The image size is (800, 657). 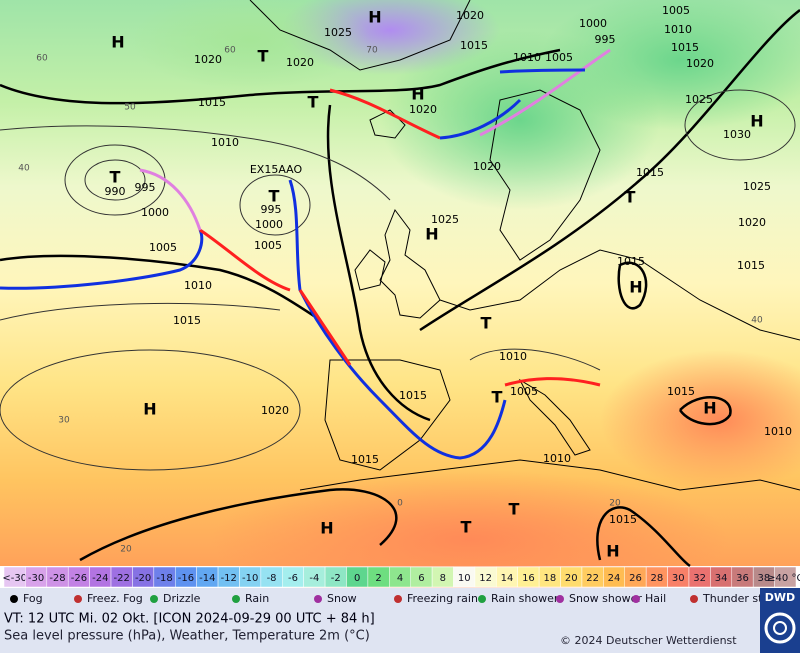 I want to click on scale-label: 12, so click(x=485, y=578).